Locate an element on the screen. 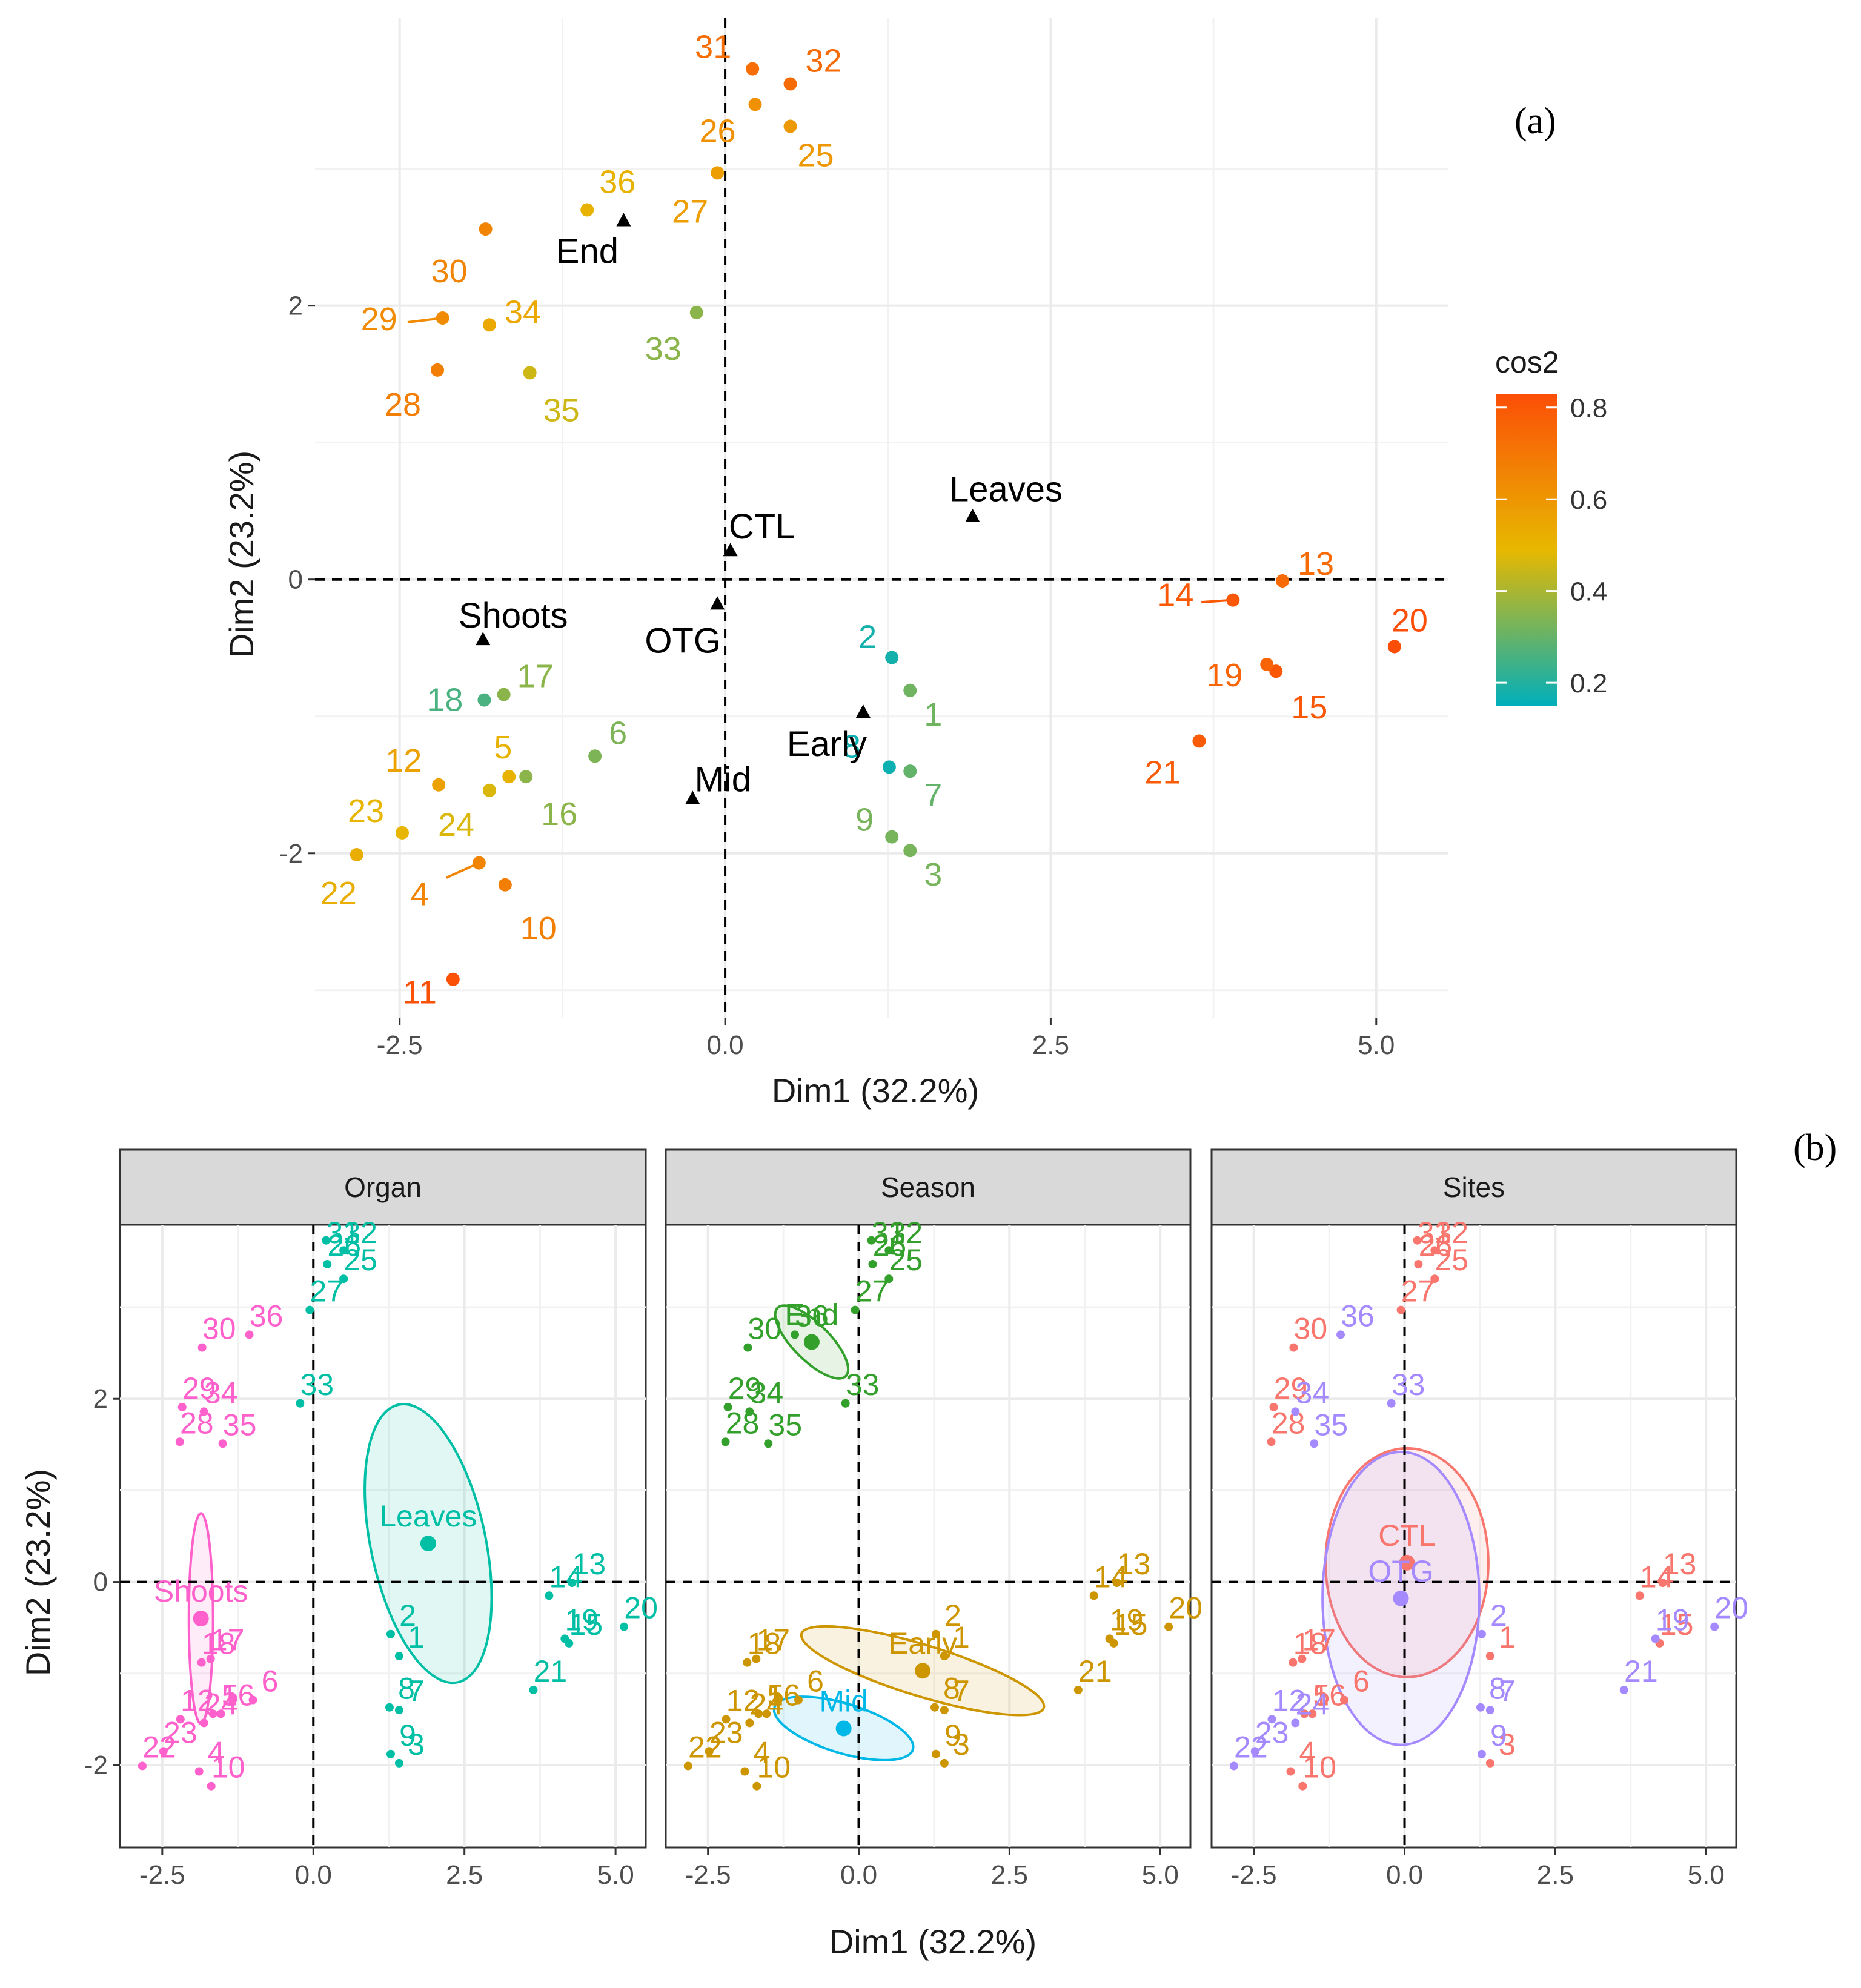 Image resolution: width=1861 pixels, height=1988 pixels. supp-marker-mid is located at coordinates (693, 797).